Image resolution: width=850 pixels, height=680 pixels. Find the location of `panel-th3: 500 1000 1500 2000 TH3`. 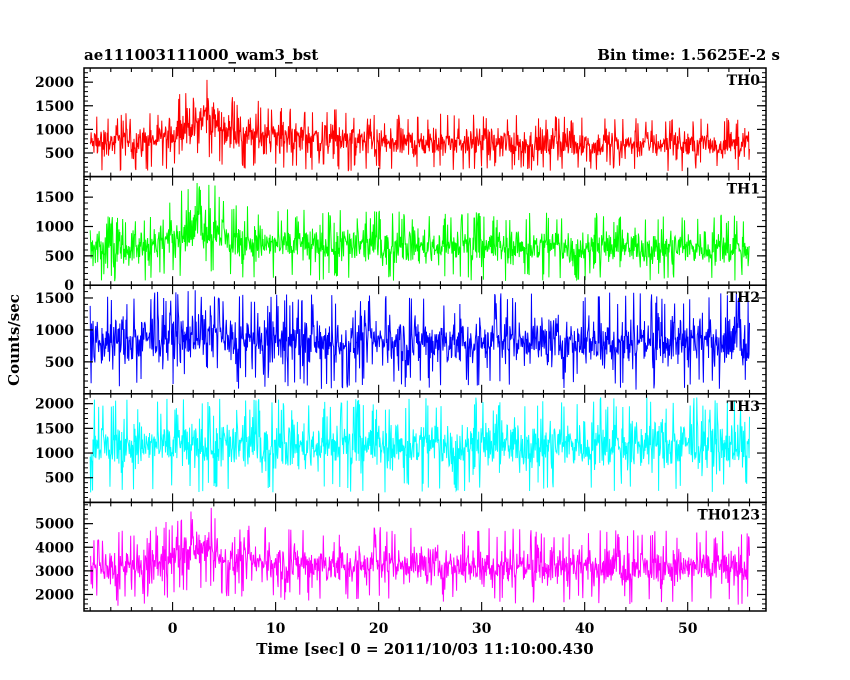

panel-th3: 500 1000 1500 2000 TH3 is located at coordinates (401, 448).